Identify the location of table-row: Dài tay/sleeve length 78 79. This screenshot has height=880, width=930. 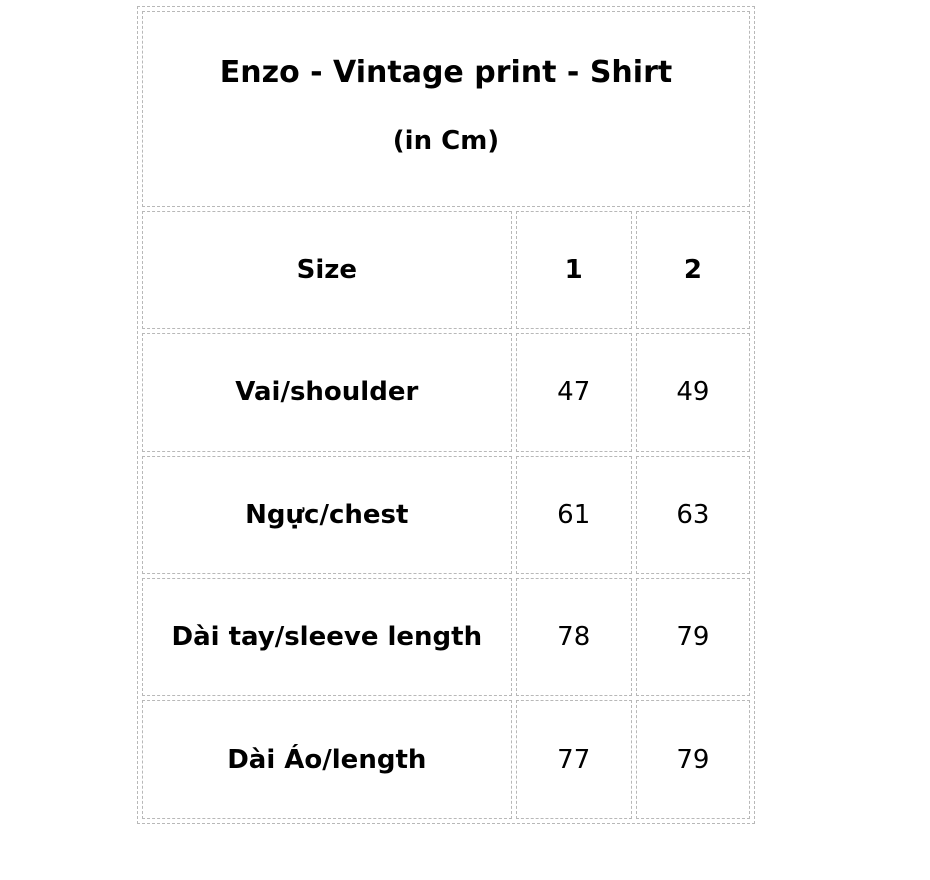
(446, 637).